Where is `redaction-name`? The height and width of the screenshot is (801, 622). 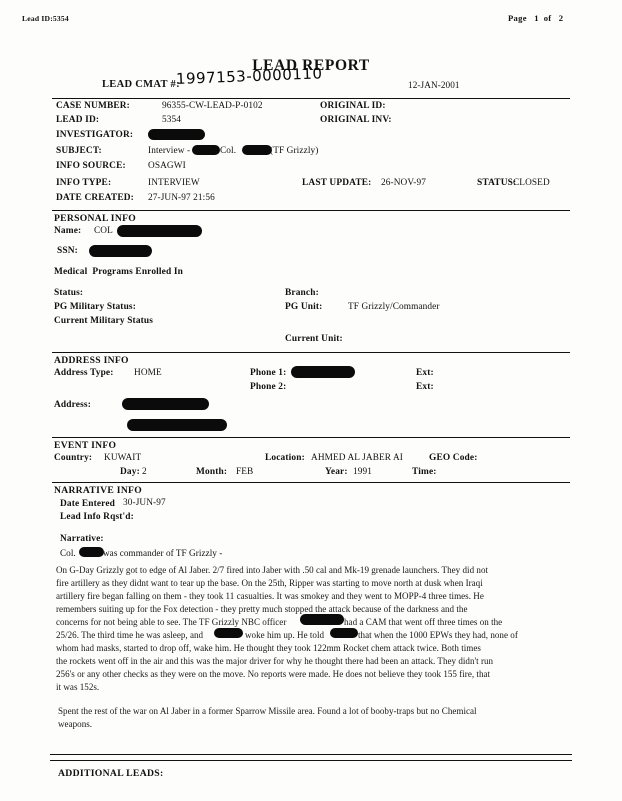
redaction-name is located at coordinates (159, 231).